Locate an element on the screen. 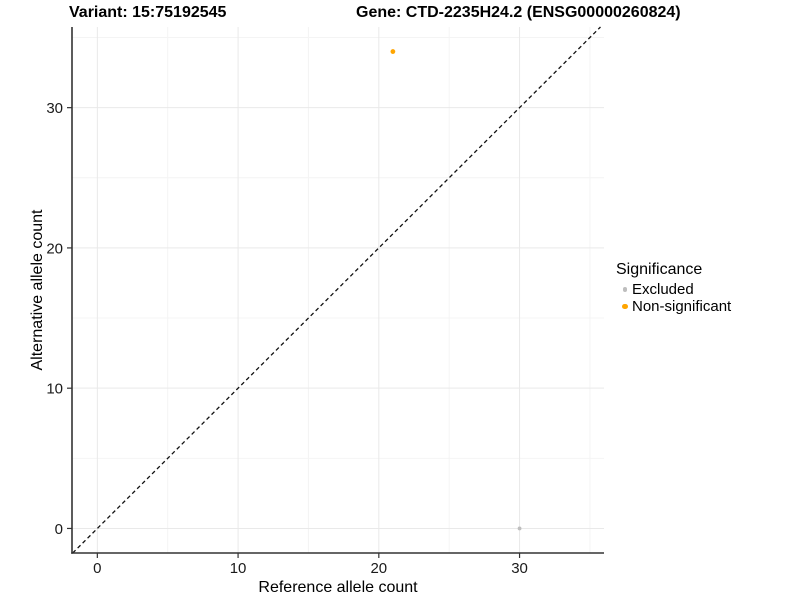 The height and width of the screenshot is (600, 800). plot-title-gene: Gene: CTD-2235H24.2 (ENSG00000260824) is located at coordinates (518, 12).